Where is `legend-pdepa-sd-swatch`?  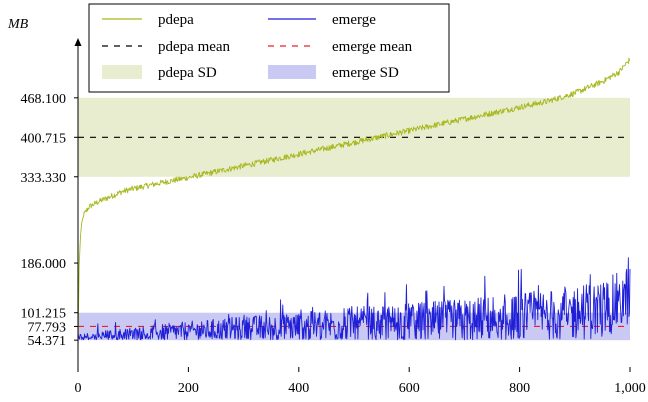
legend-pdepa-sd-swatch is located at coordinates (122, 72).